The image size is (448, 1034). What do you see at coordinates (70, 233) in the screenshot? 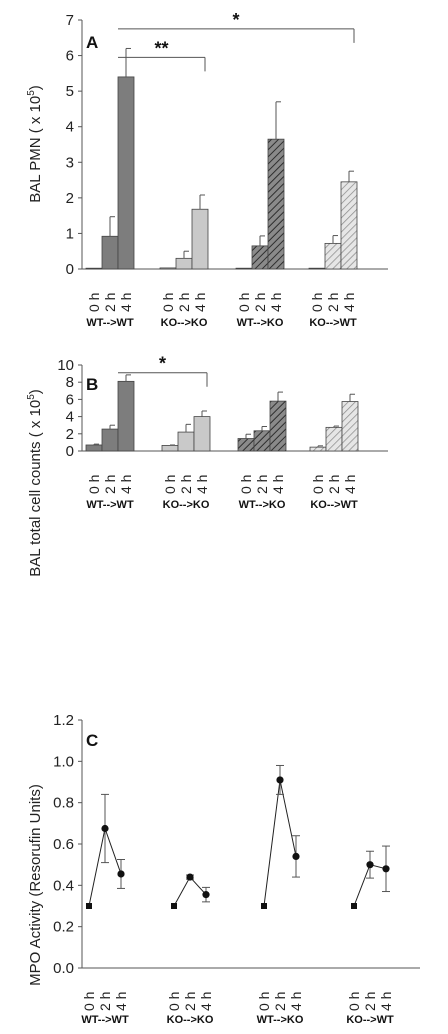
I see `panel-a-ytick-label: 1` at bounding box center [70, 233].